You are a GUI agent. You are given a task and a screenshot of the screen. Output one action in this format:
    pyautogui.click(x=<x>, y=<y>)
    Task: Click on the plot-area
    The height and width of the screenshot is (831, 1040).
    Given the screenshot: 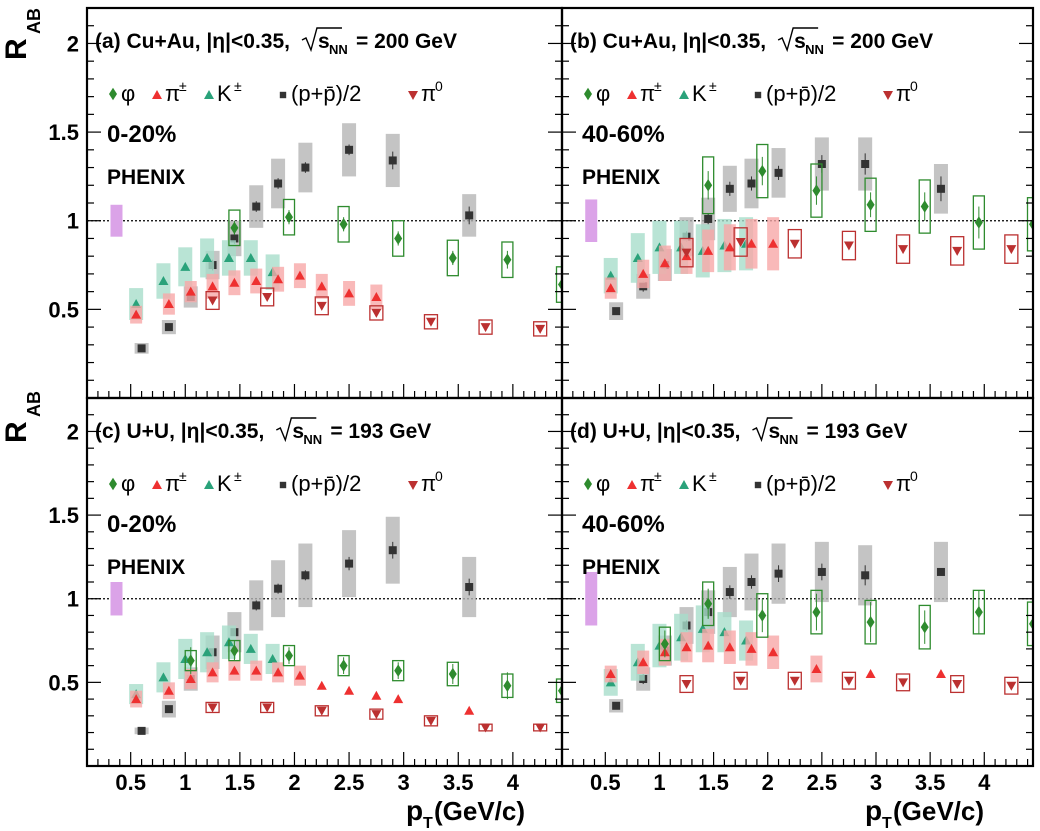 What is the action you would take?
    pyautogui.click(x=818, y=627)
    